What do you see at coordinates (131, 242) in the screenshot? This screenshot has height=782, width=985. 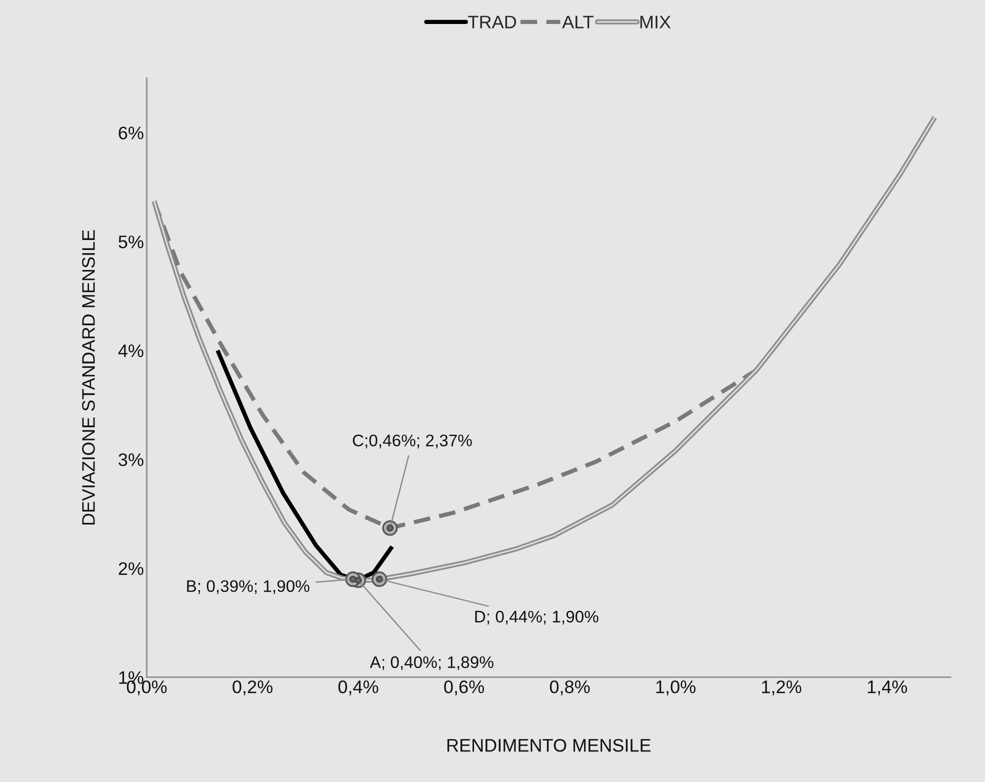 I see `y-tick-label: 5%` at bounding box center [131, 242].